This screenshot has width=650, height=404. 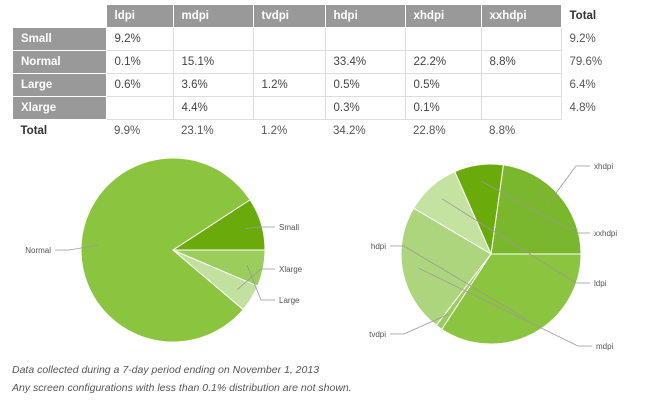 I want to click on total-row-header: Total, so click(x=59, y=130).